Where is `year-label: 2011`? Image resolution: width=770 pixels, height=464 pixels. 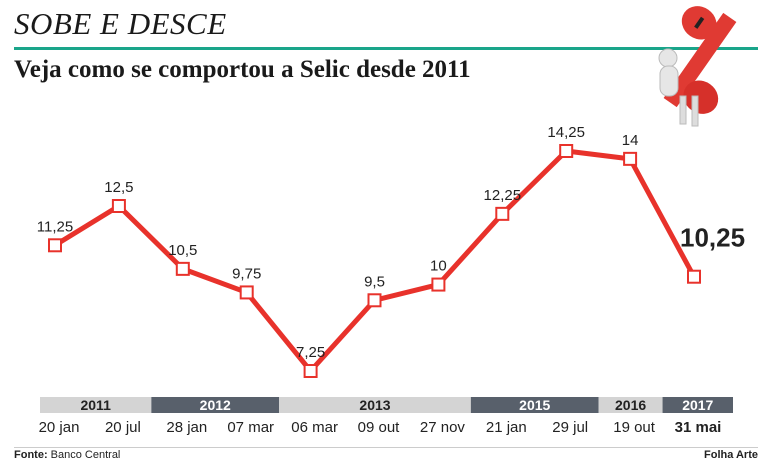
year-label: 2011 is located at coordinates (95, 405).